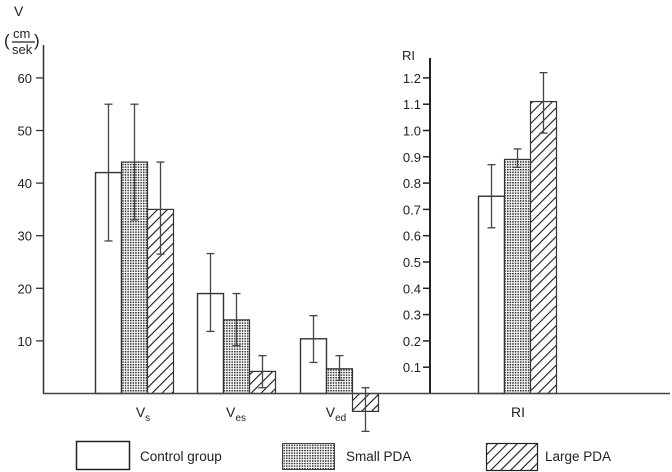 The width and height of the screenshot is (672, 472). I want to click on right-y-tick-label: 0.7, so click(412, 209).